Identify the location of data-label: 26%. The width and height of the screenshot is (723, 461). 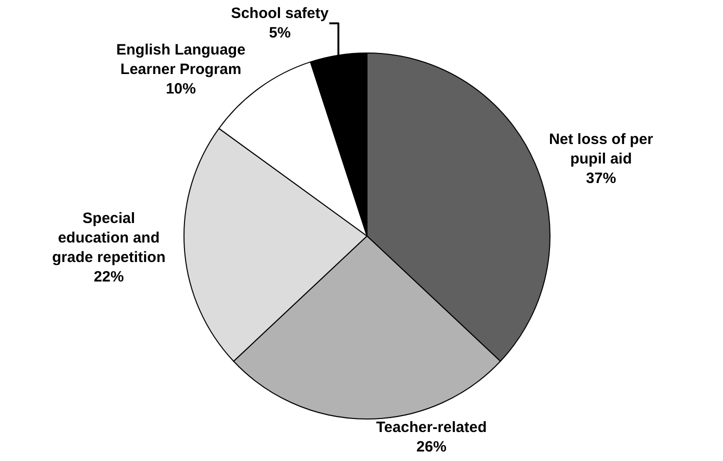
(431, 447).